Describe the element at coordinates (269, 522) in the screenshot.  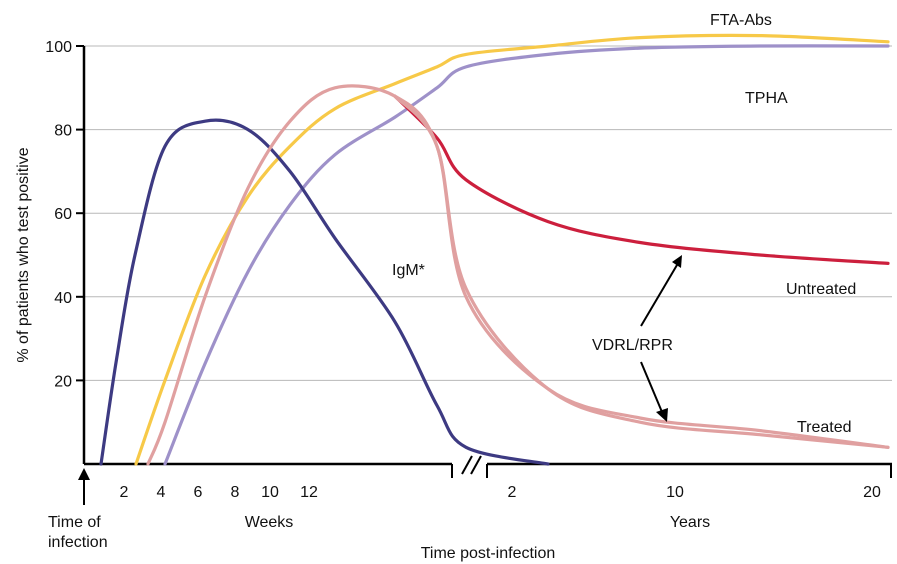
I see `weeks-label: Weeks` at that location.